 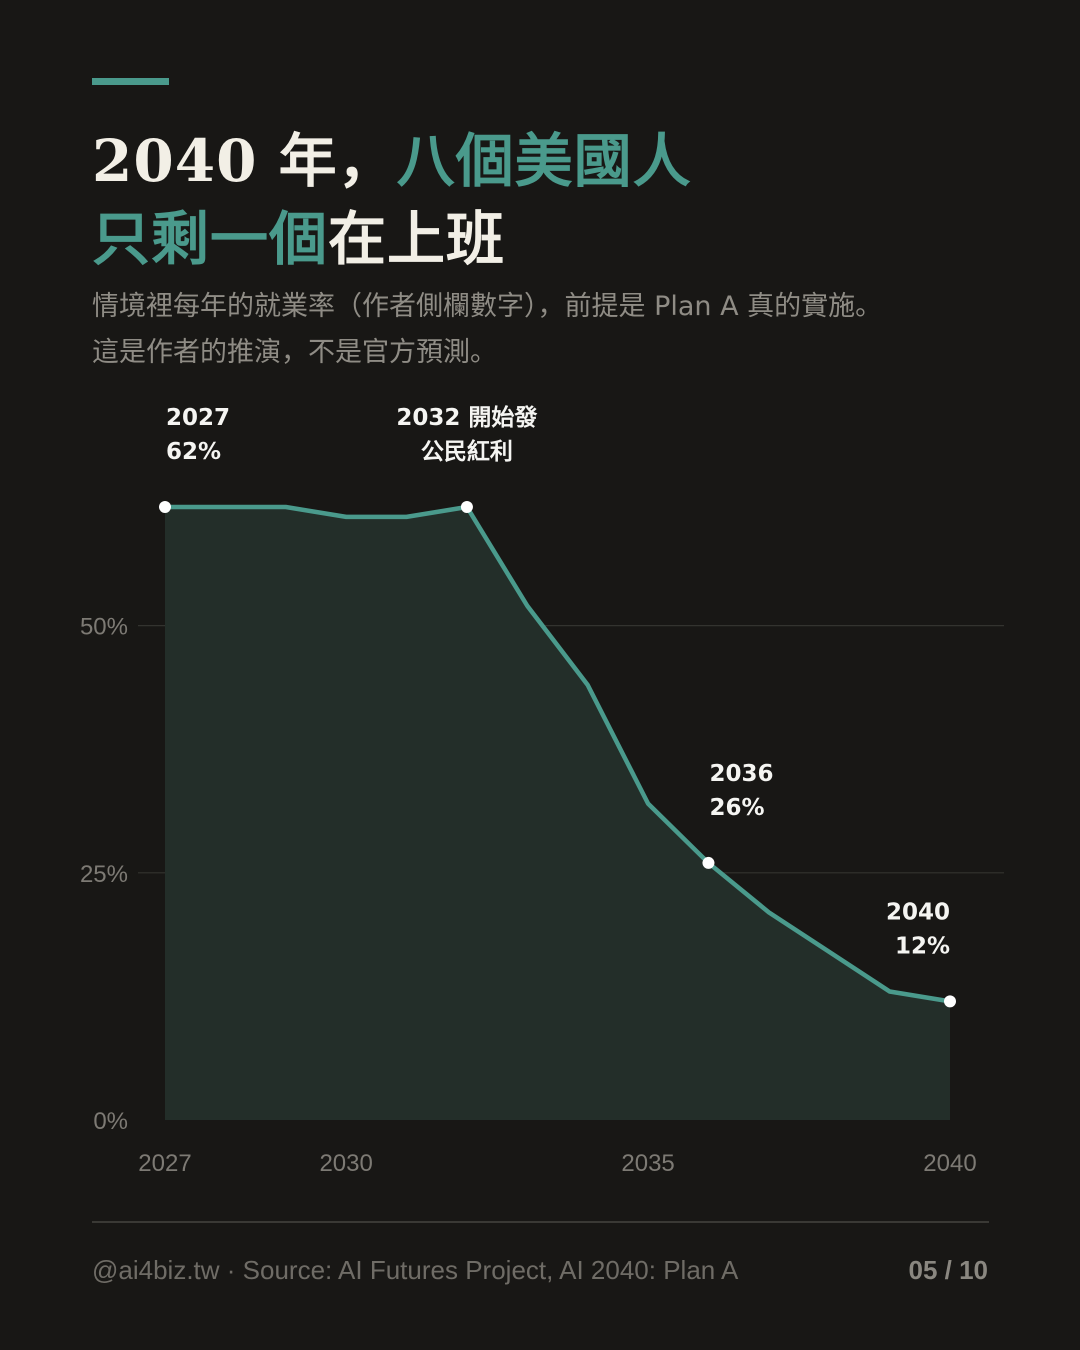 I want to click on title-highlight-2: 只剩一個, so click(x=210, y=239).